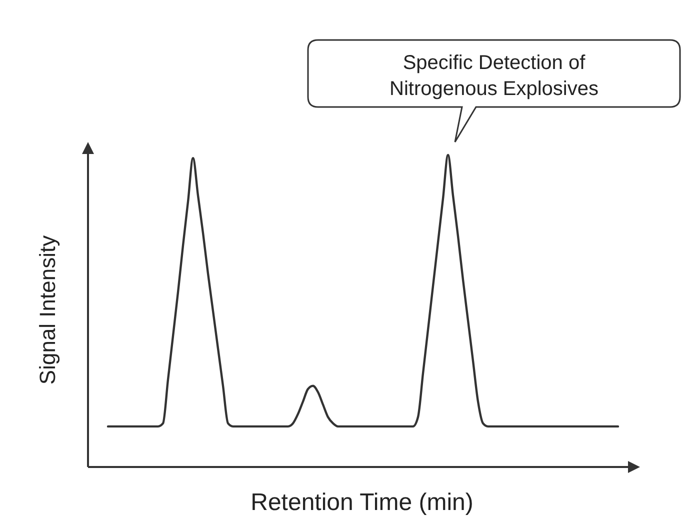 The width and height of the screenshot is (684, 520). I want to click on x-axis-title: Retention Time (min), so click(362, 502).